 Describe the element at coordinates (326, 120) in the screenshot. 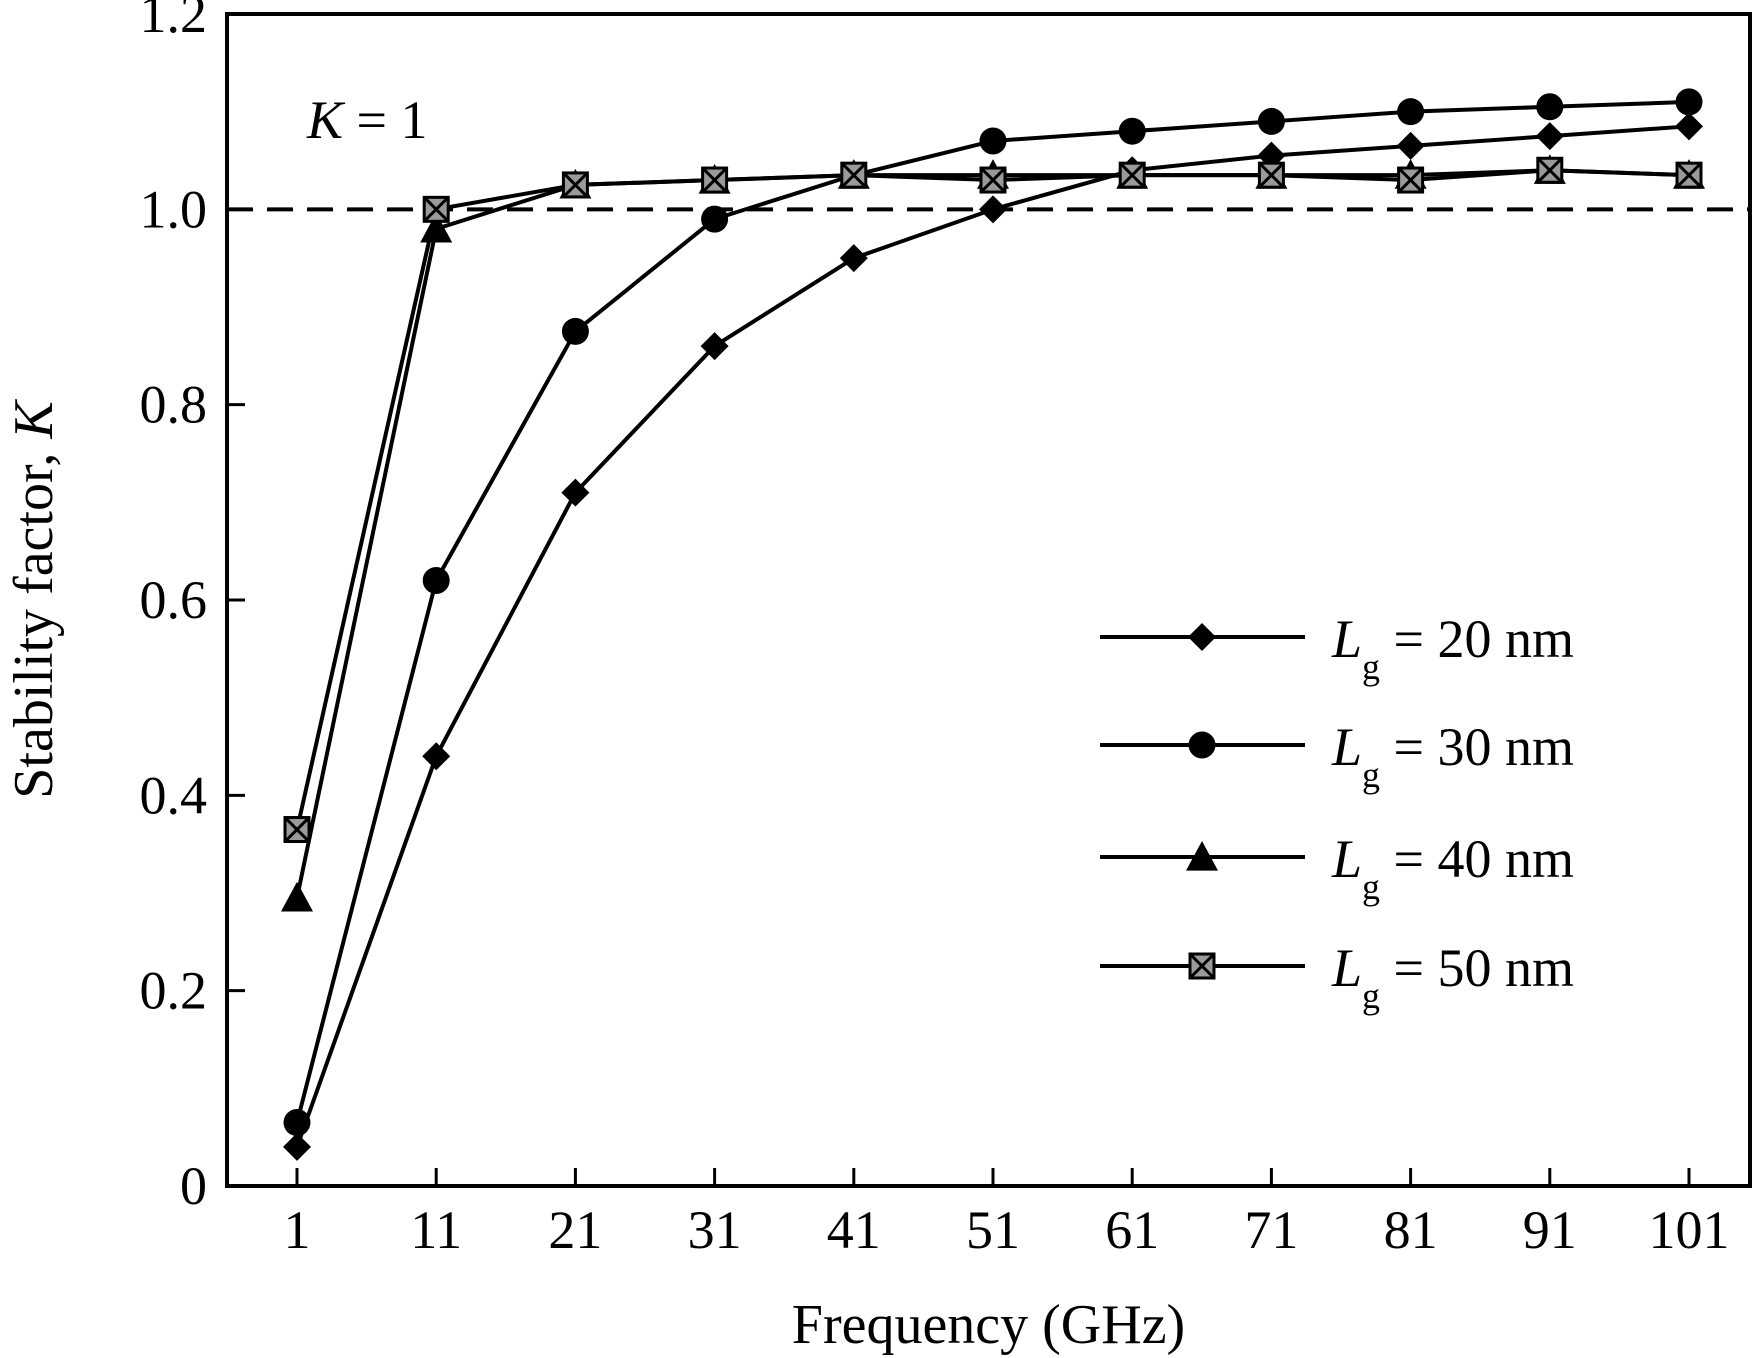

I see `annotation-var: K` at that location.